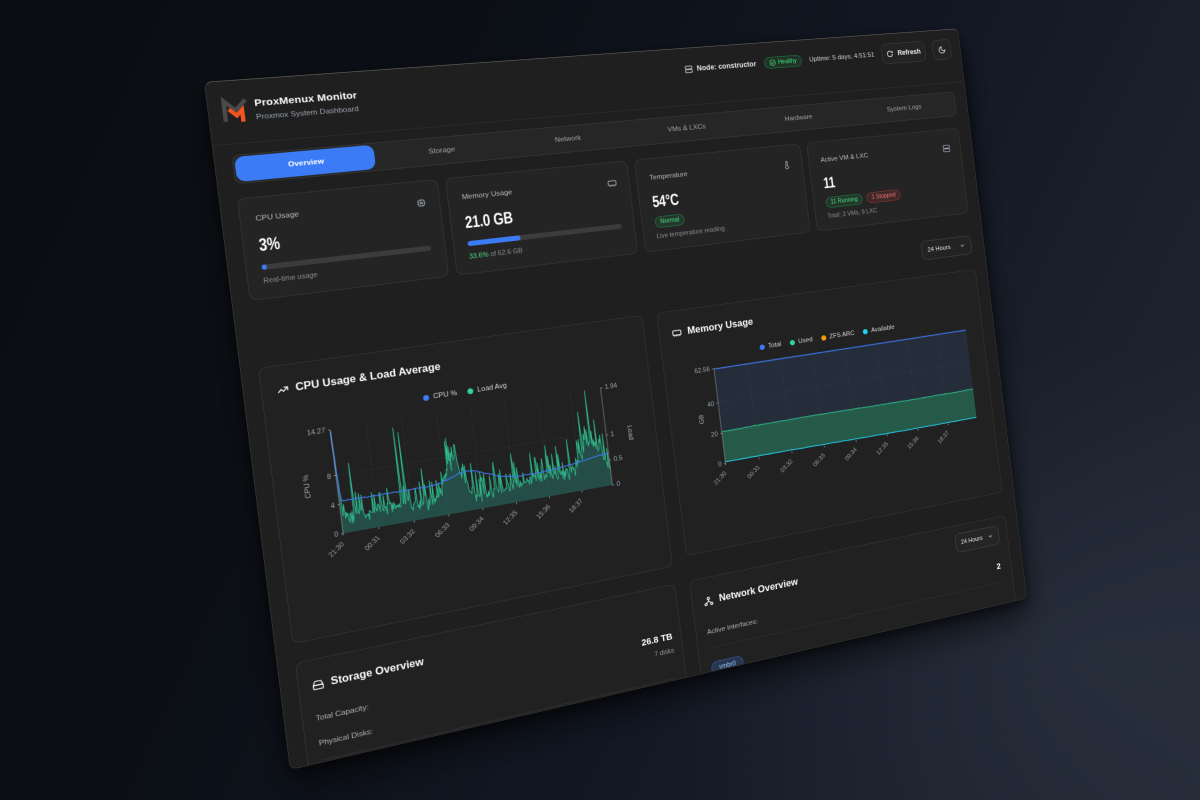  Describe the element at coordinates (332, 505) in the screenshot. I see `svg-text: 4` at that location.